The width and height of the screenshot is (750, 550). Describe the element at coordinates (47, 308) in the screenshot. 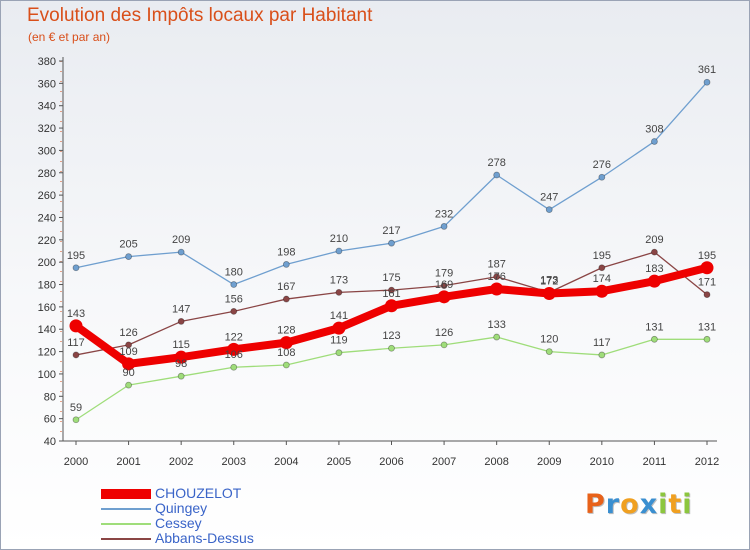

I see `y-tick-label: 160` at that location.